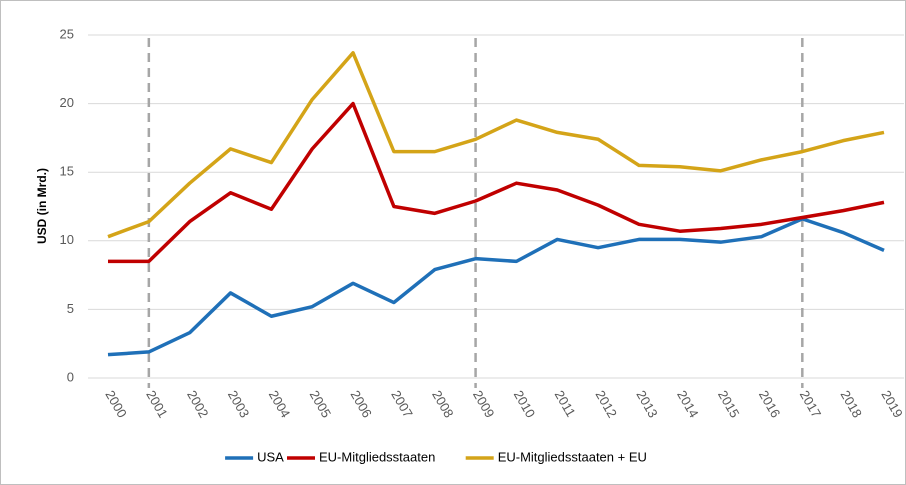 The image size is (906, 485). Describe the element at coordinates (70, 376) in the screenshot. I see `y-tick-label: 0` at that location.